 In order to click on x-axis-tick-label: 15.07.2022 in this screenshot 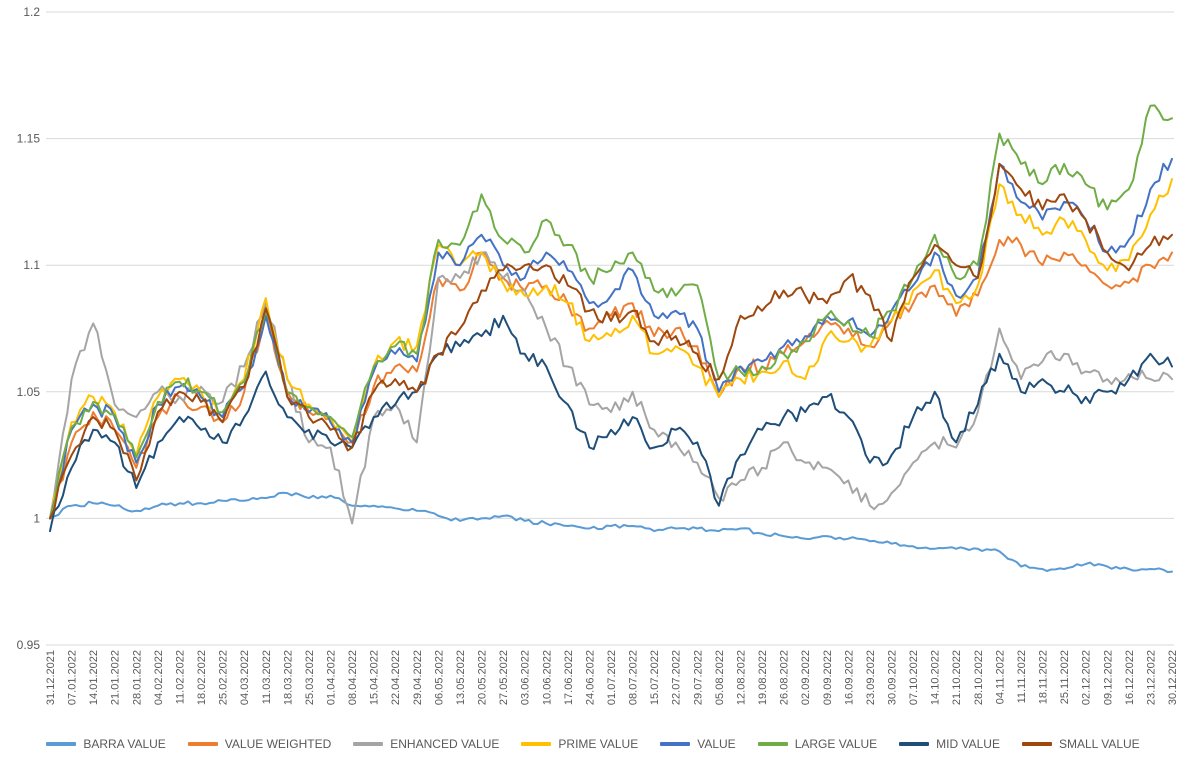, I will do `click(655, 677)`.